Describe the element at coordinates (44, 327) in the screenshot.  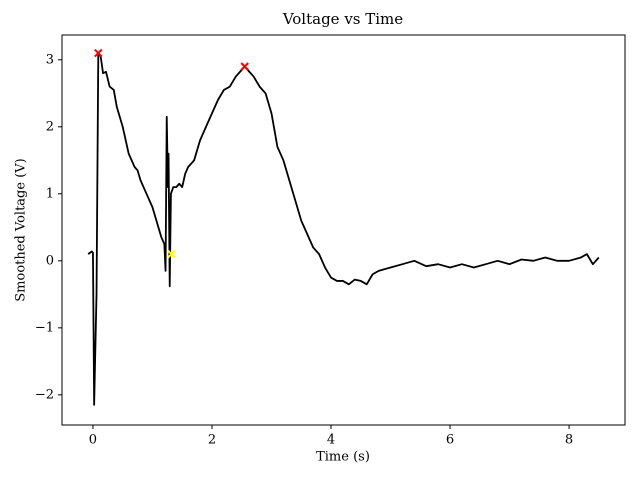
I see `y-tick-label: −1` at that location.